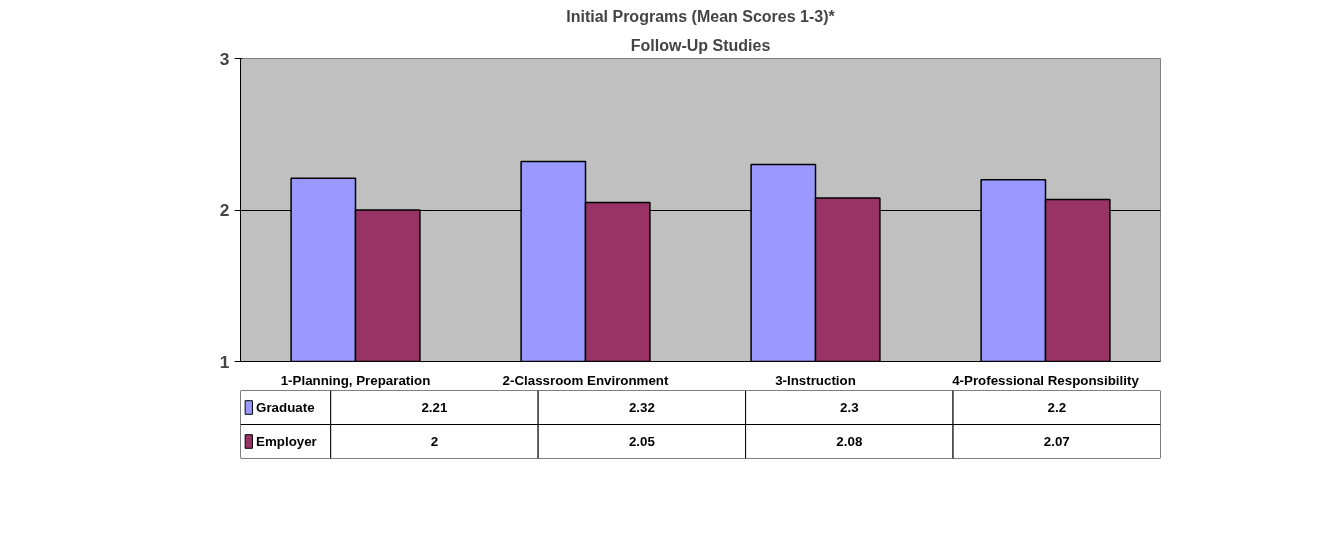 The height and width of the screenshot is (537, 1334). What do you see at coordinates (434, 441) in the screenshot?
I see `data-label: 2` at bounding box center [434, 441].